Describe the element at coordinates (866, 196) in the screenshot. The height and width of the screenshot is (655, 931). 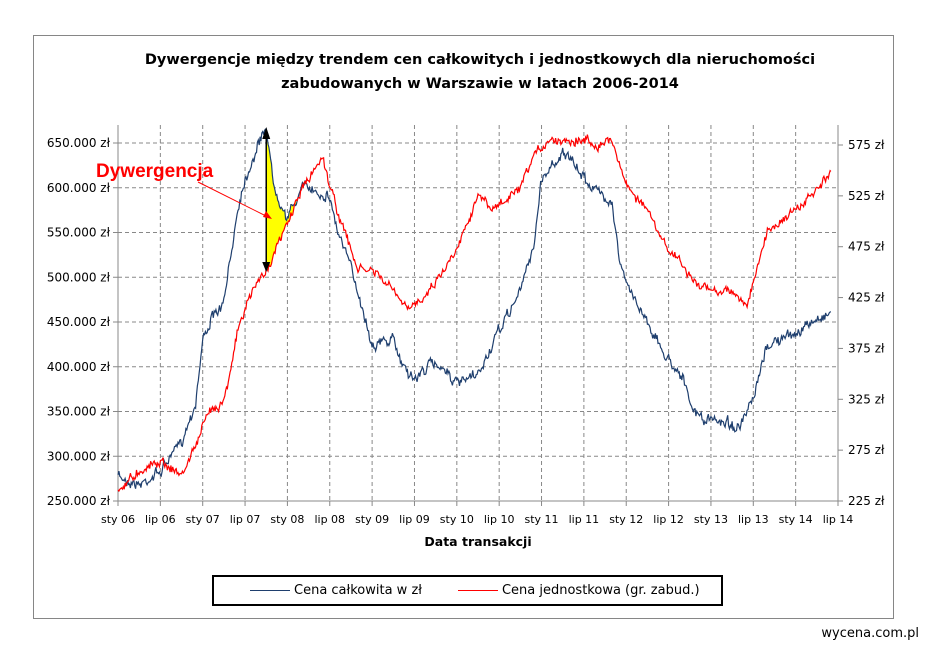
I see `y-right-tick-label: 525 zł` at that location.